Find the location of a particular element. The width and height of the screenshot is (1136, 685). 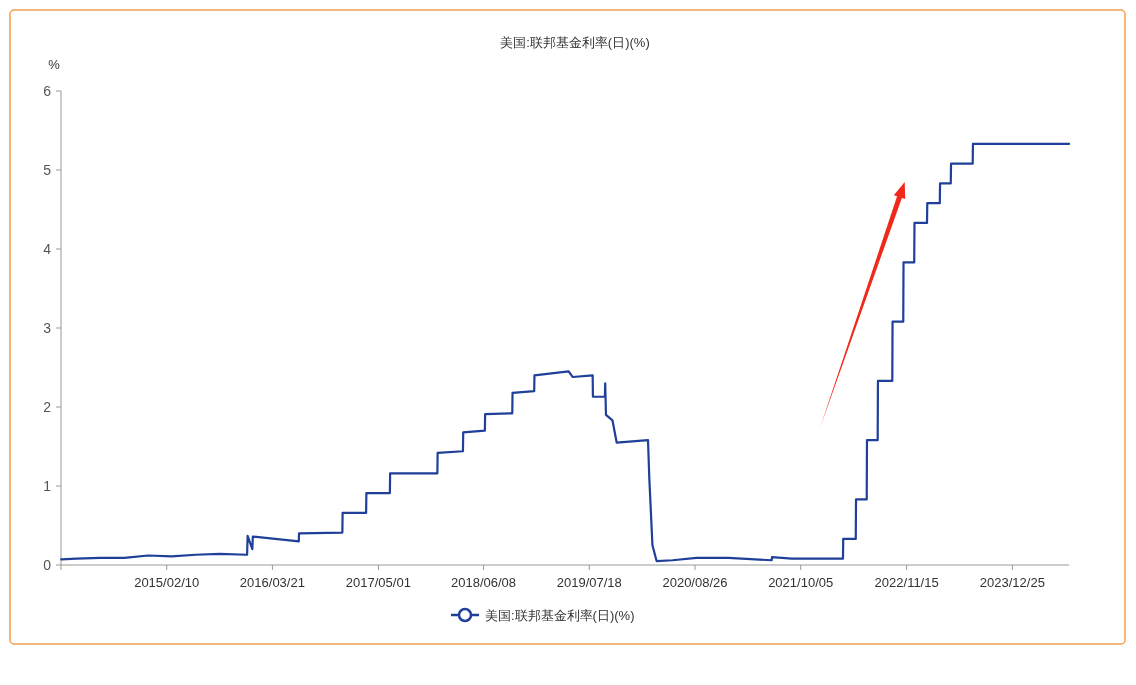

y-tick-label: 5 is located at coordinates (47, 170).